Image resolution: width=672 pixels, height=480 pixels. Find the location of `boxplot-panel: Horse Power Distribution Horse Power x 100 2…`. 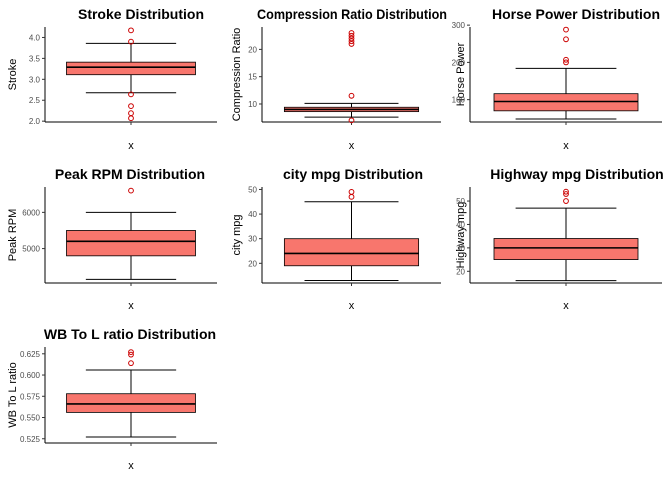

boxplot-panel: Horse Power Distribution Horse Power x 100 2… is located at coordinates (557, 79).